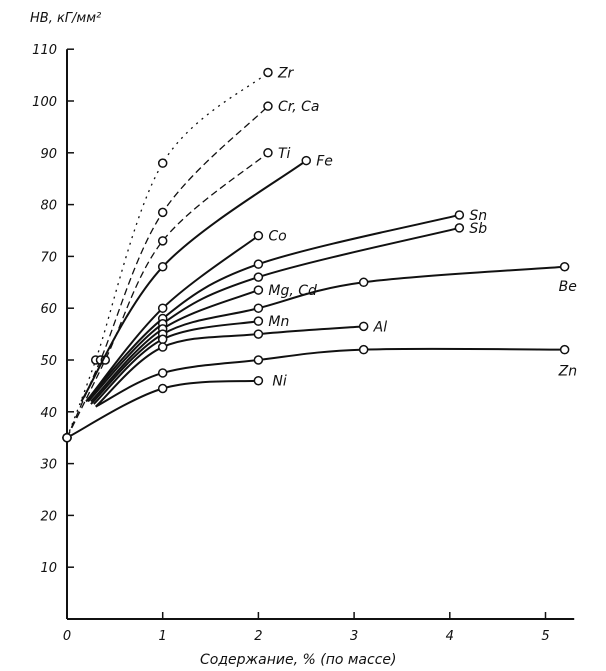  I want to click on series-line-ti, so click(167, 295).